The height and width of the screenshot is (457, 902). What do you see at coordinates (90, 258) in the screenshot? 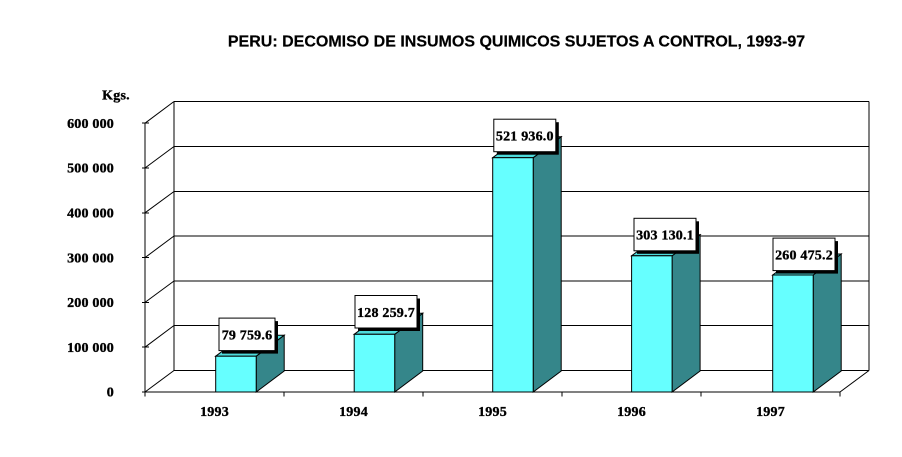
I see `svg-text: 300 000` at bounding box center [90, 258].